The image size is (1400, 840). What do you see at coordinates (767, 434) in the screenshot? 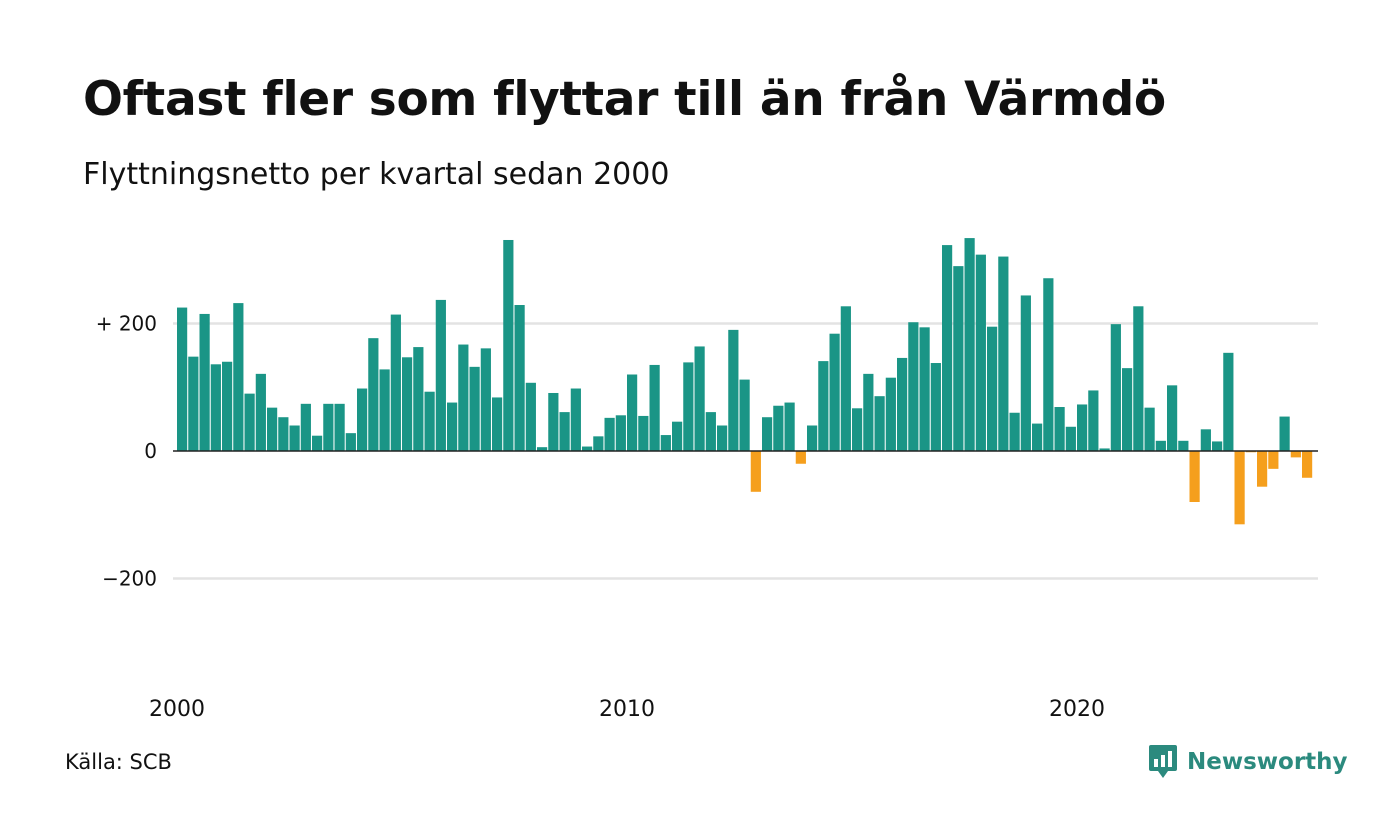
I see `bar-2013-k1` at bounding box center [767, 434].